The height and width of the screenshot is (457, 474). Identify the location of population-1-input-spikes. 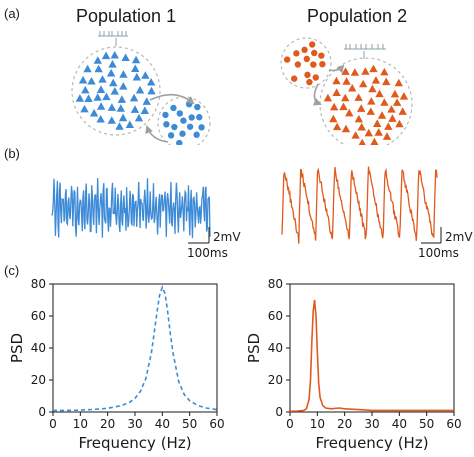
(113, 38).